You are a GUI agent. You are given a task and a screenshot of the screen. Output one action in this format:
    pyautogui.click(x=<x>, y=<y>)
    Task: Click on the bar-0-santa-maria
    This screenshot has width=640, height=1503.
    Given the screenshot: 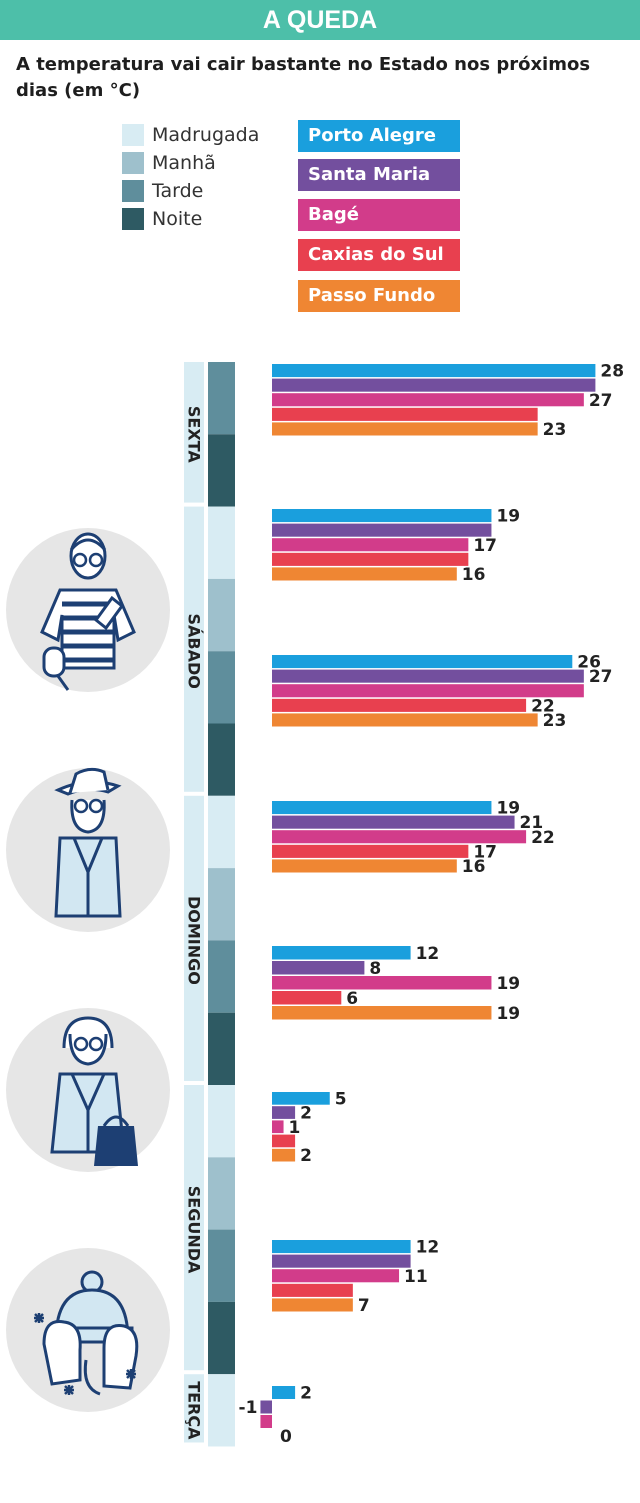 What is the action you would take?
    pyautogui.click(x=434, y=385)
    